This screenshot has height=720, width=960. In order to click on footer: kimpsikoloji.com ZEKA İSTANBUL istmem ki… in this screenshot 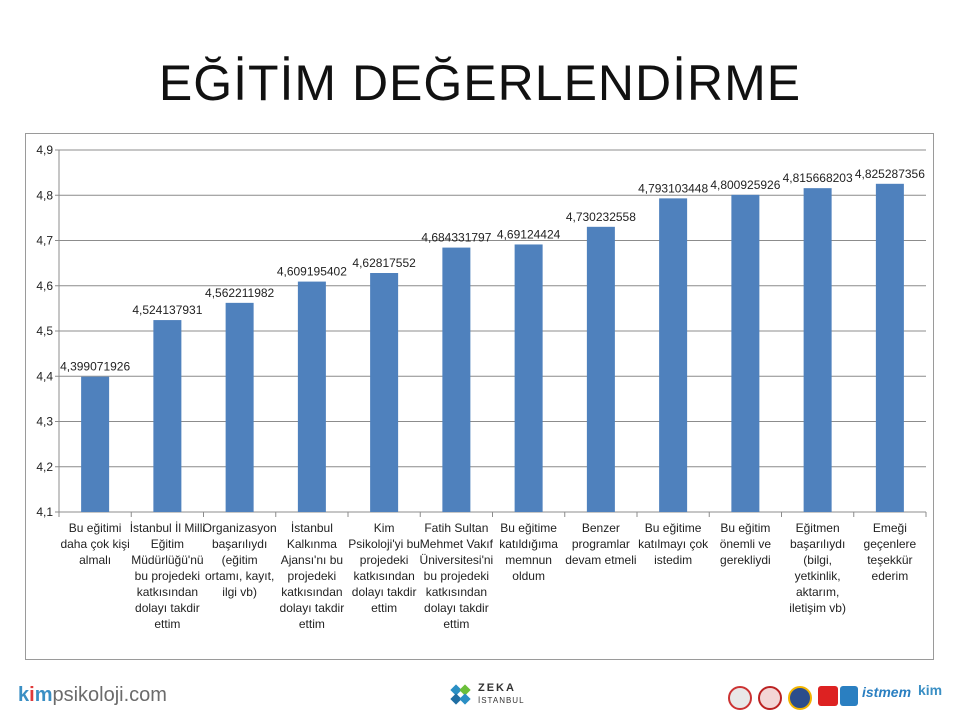, I will do `click(480, 695)`.